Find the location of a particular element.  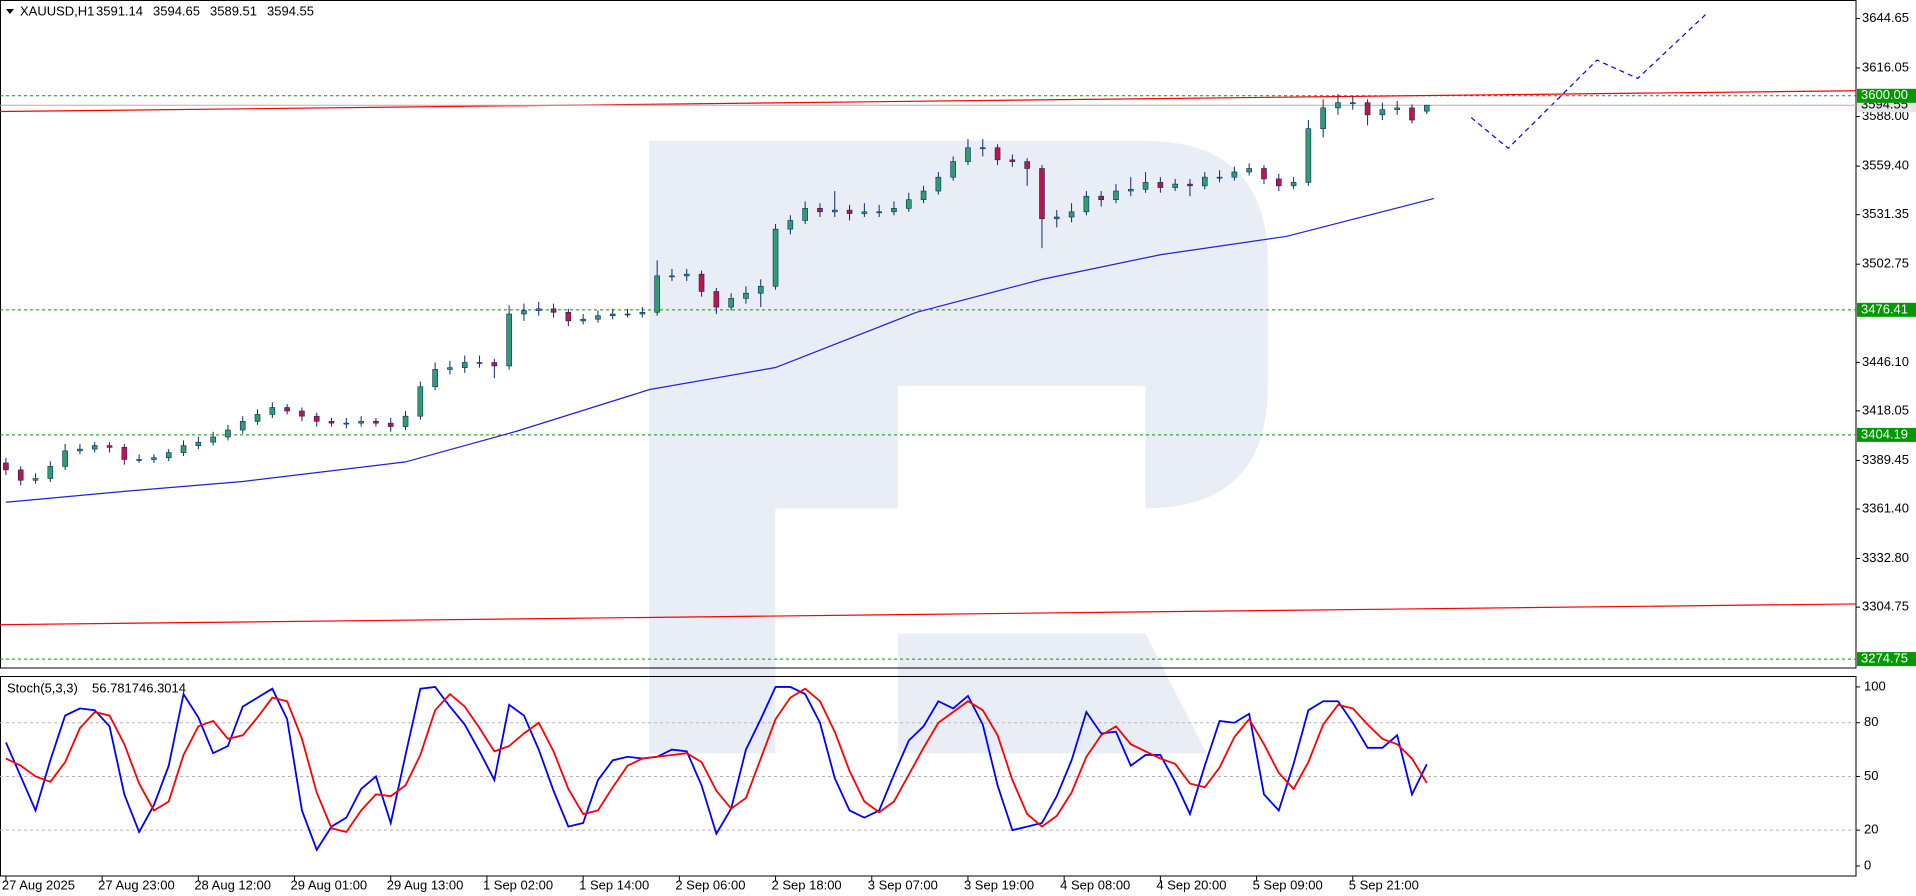

level-label: 3274.75 is located at coordinates (1884, 658).